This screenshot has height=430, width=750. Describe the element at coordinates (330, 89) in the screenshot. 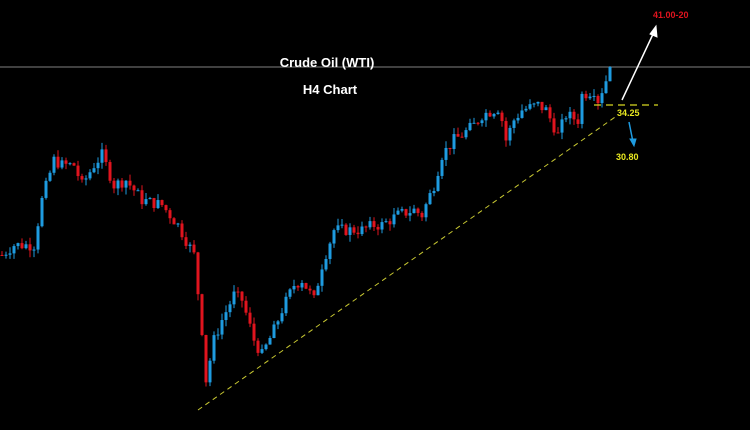

I see `chart-subtitle: H4 Chart` at that location.